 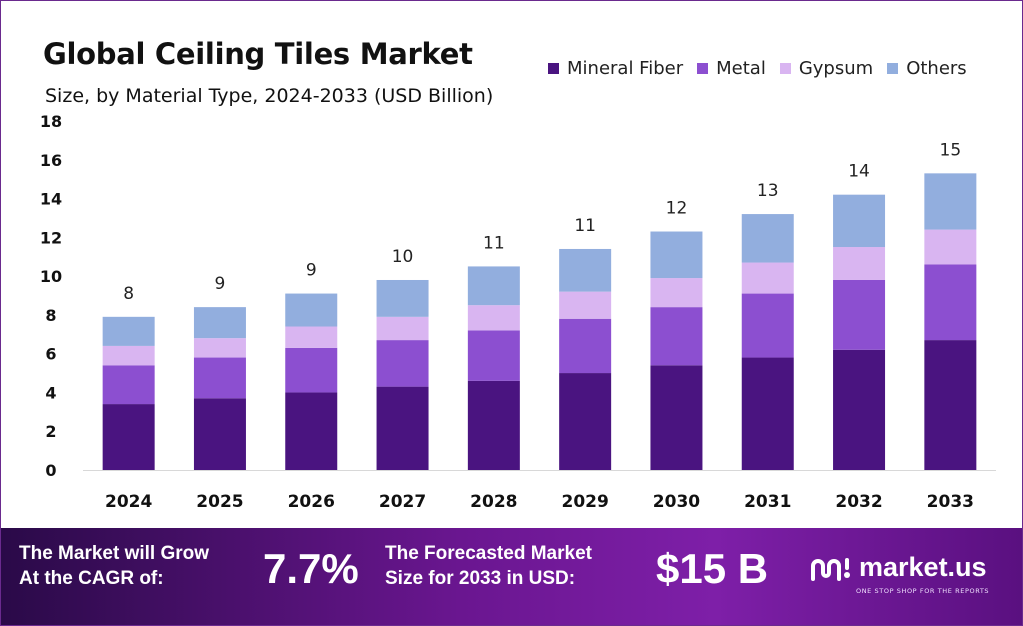 What do you see at coordinates (402, 502) in the screenshot?
I see `x-tick-label: 2027` at bounding box center [402, 502].